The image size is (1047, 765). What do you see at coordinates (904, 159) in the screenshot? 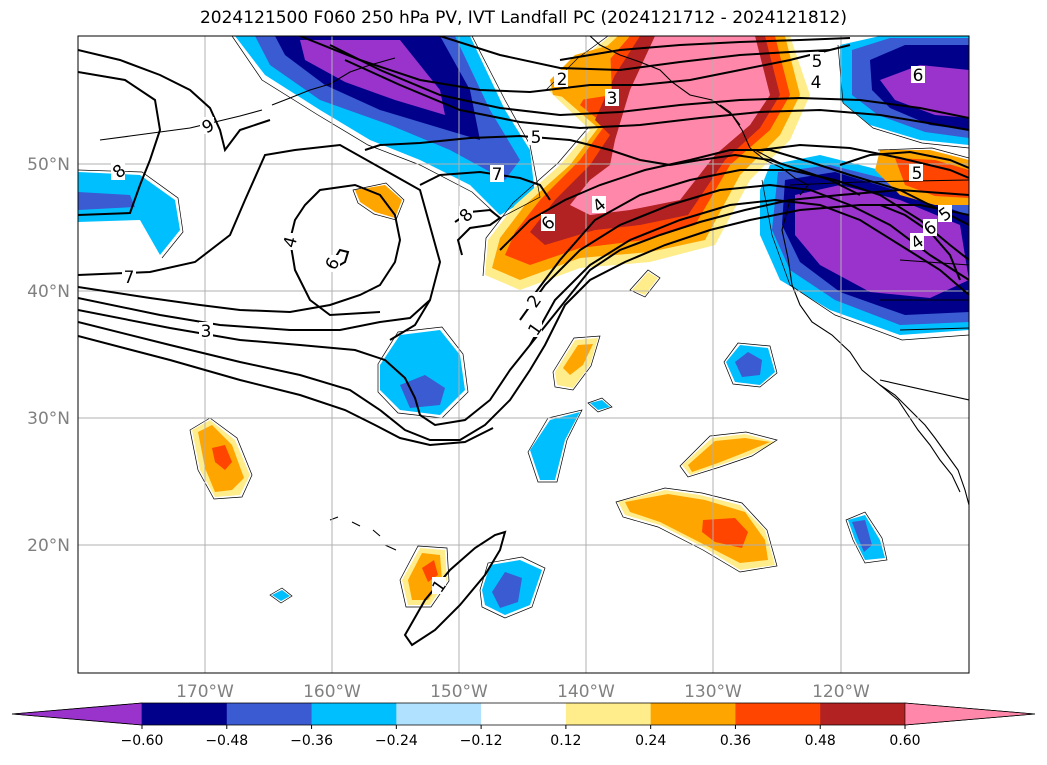
I see `ivt-contour-east-a` at bounding box center [904, 159].